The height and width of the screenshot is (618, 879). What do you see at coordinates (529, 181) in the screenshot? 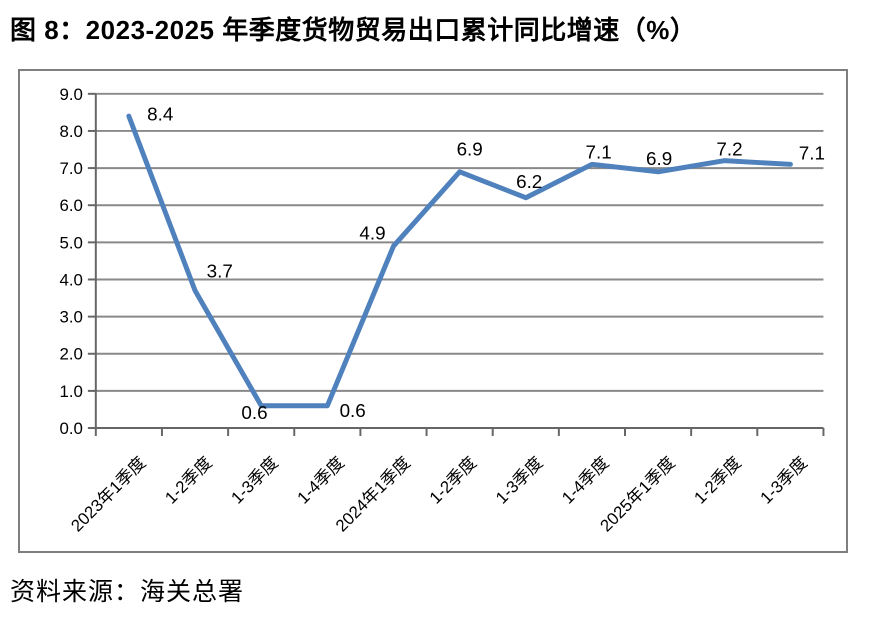
I see `data-label: 6.2` at bounding box center [529, 181].